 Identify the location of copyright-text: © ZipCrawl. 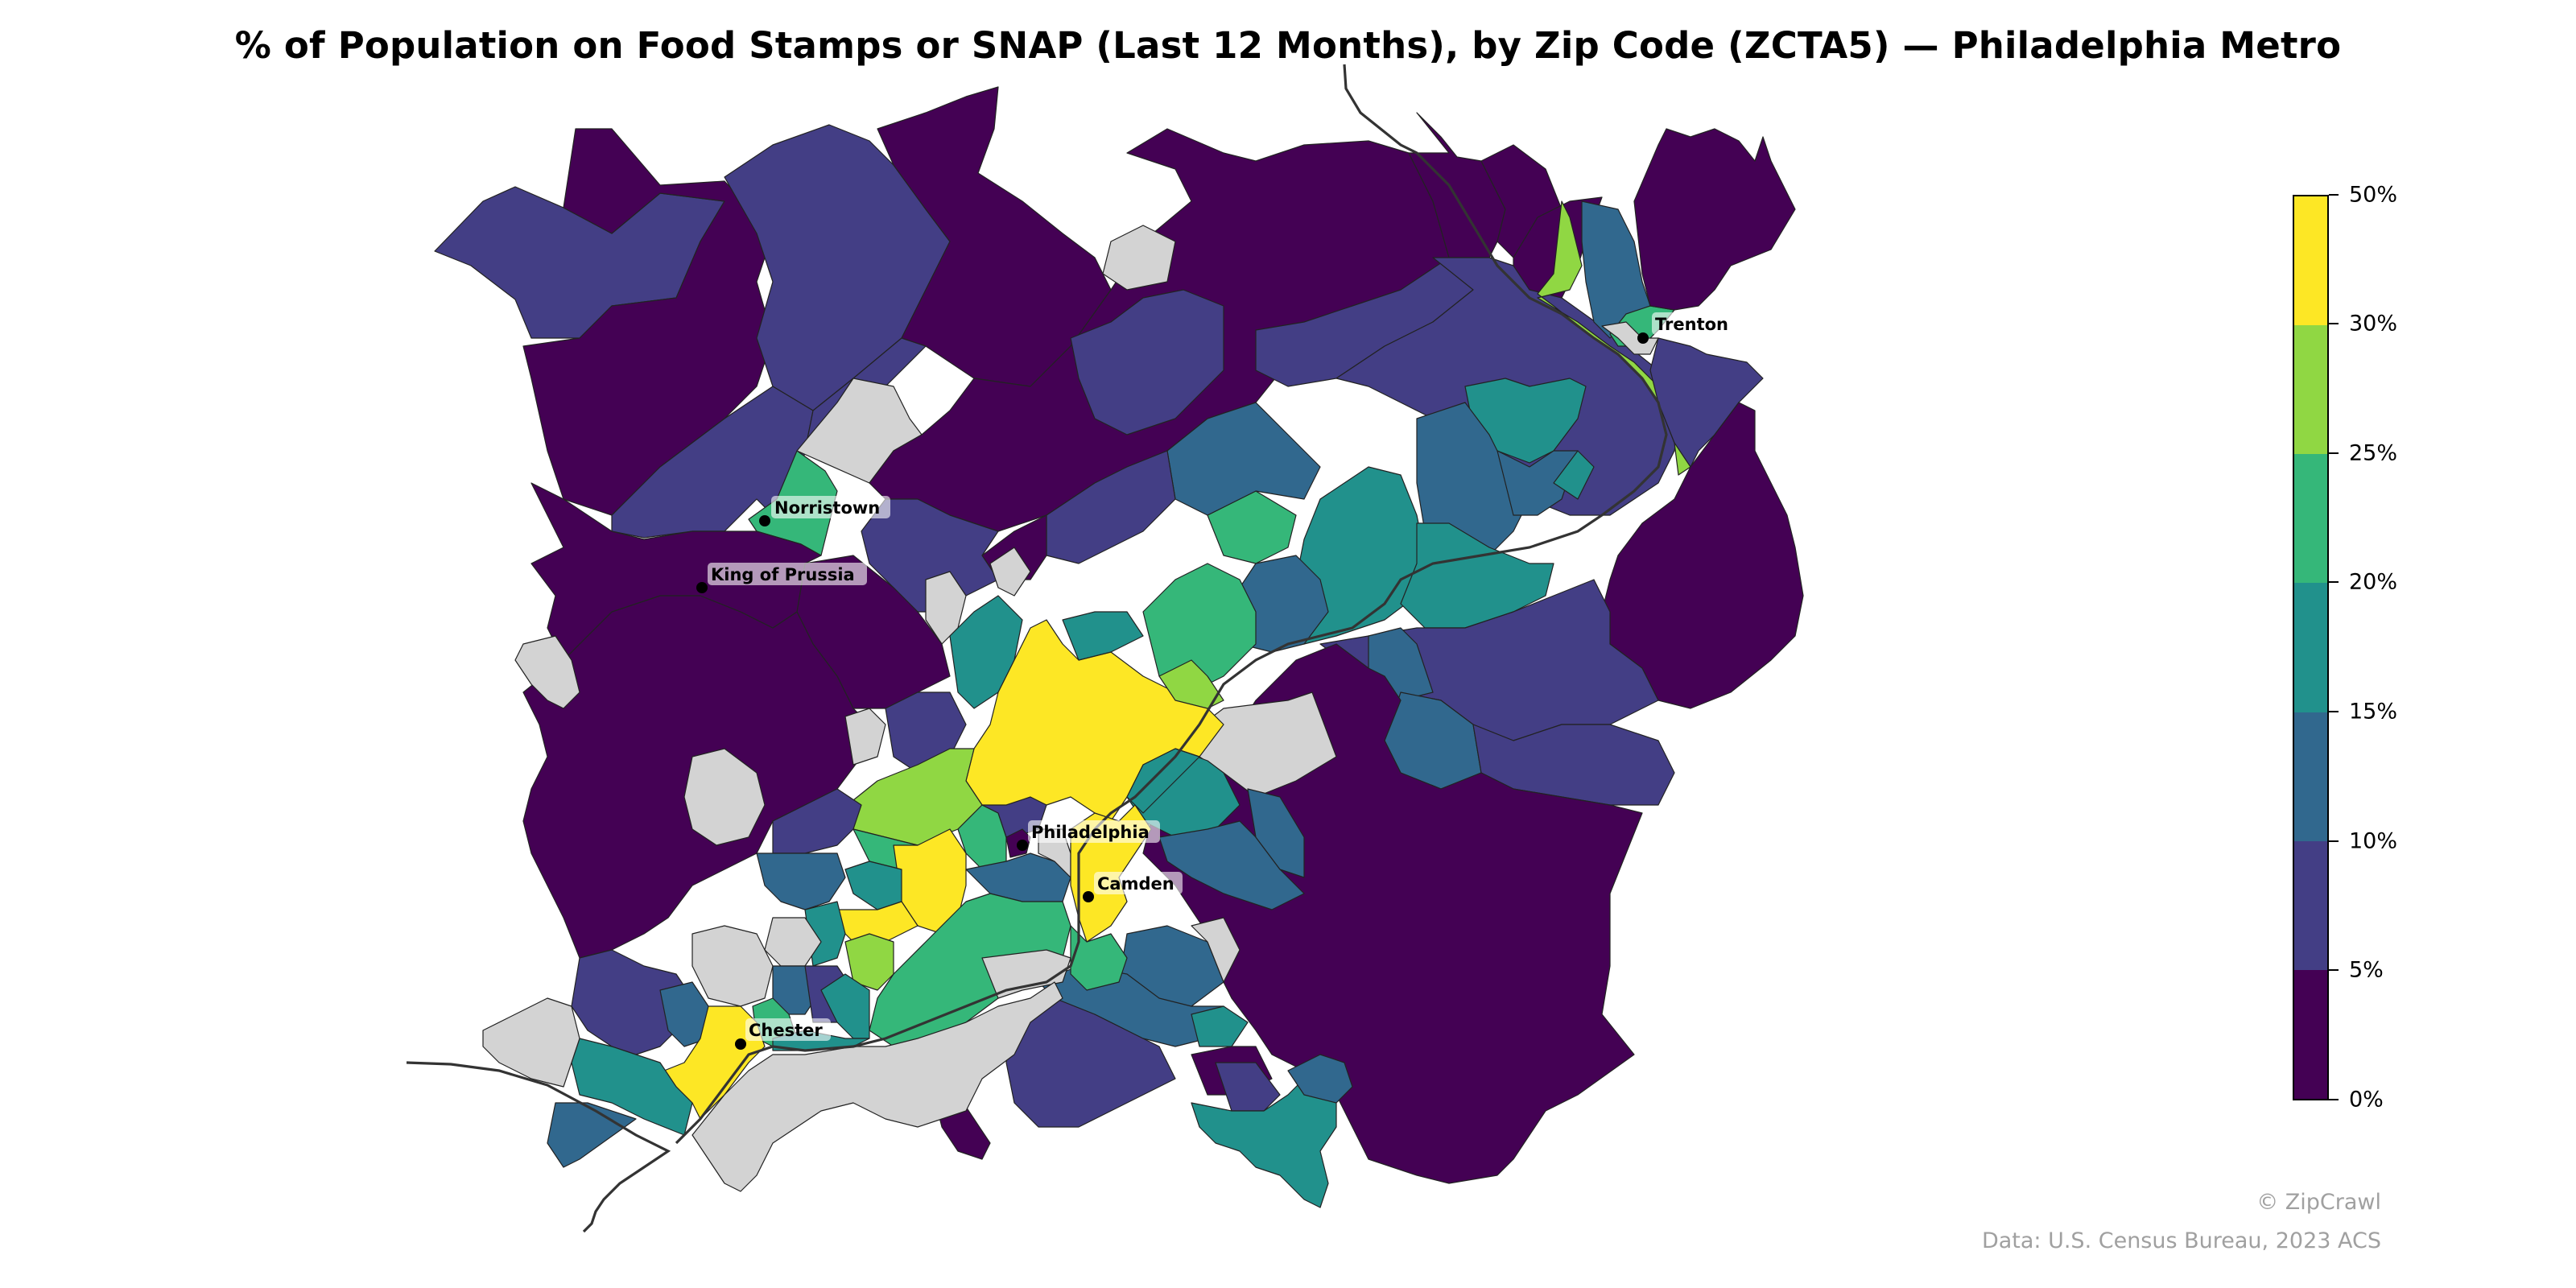
(2318, 1202).